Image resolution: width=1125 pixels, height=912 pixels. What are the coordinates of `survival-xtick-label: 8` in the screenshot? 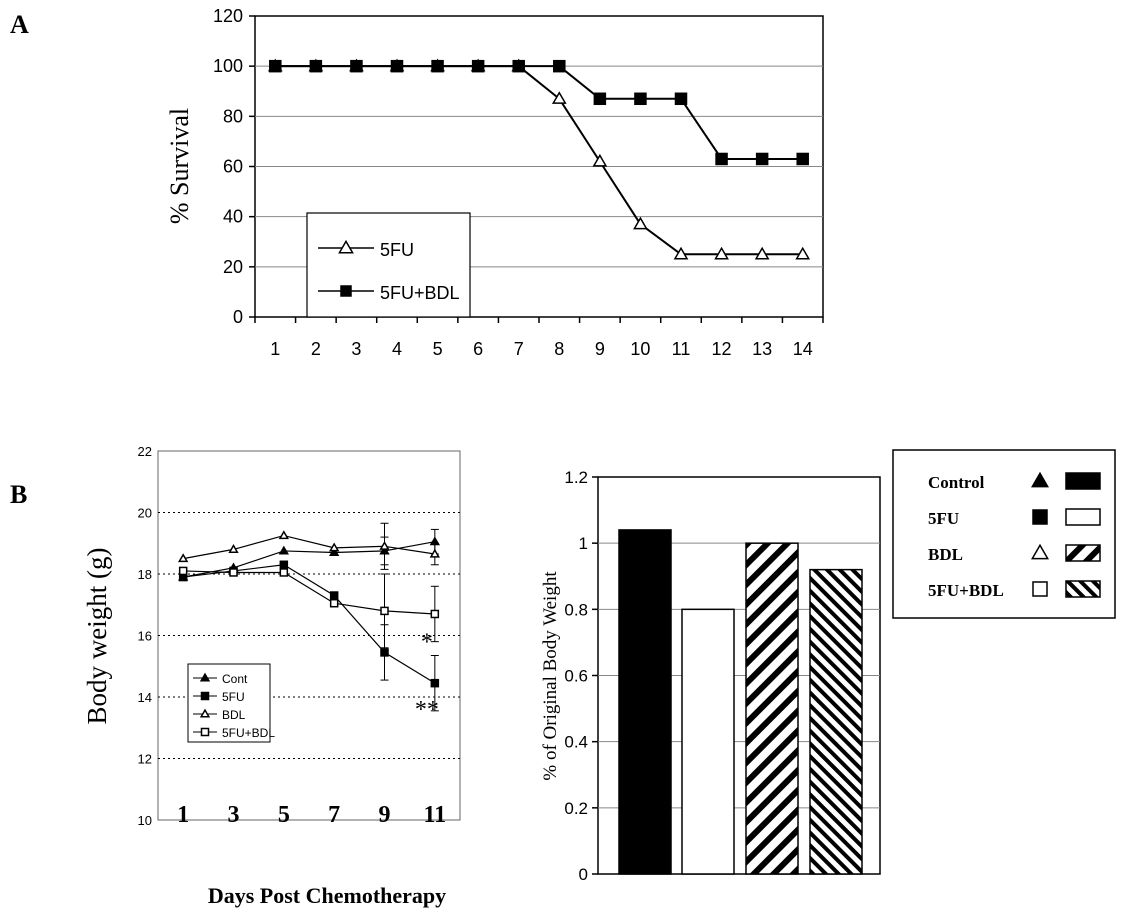 It's located at (559, 349).